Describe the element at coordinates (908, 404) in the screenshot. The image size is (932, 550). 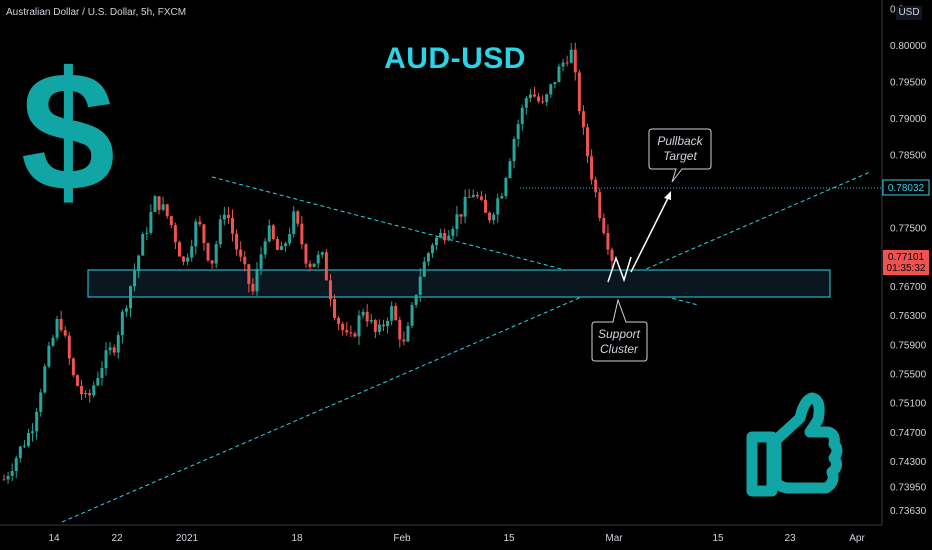
I see `y-tick-label: 0.75100` at that location.